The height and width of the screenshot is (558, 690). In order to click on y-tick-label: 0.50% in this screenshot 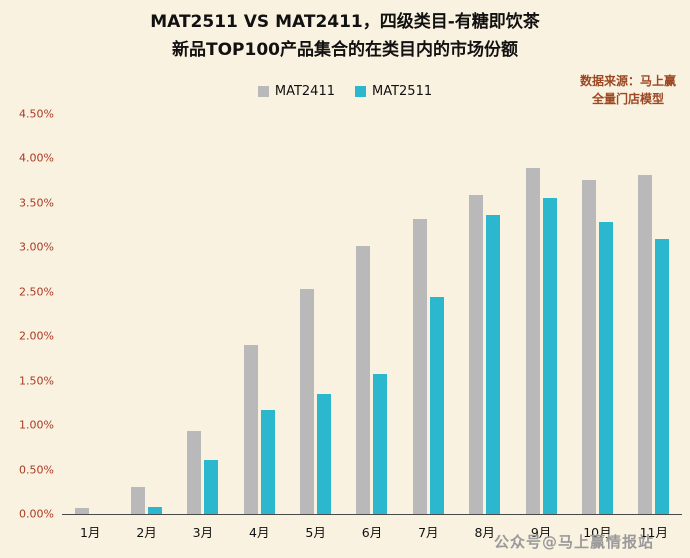, I will do `click(36, 470)`.